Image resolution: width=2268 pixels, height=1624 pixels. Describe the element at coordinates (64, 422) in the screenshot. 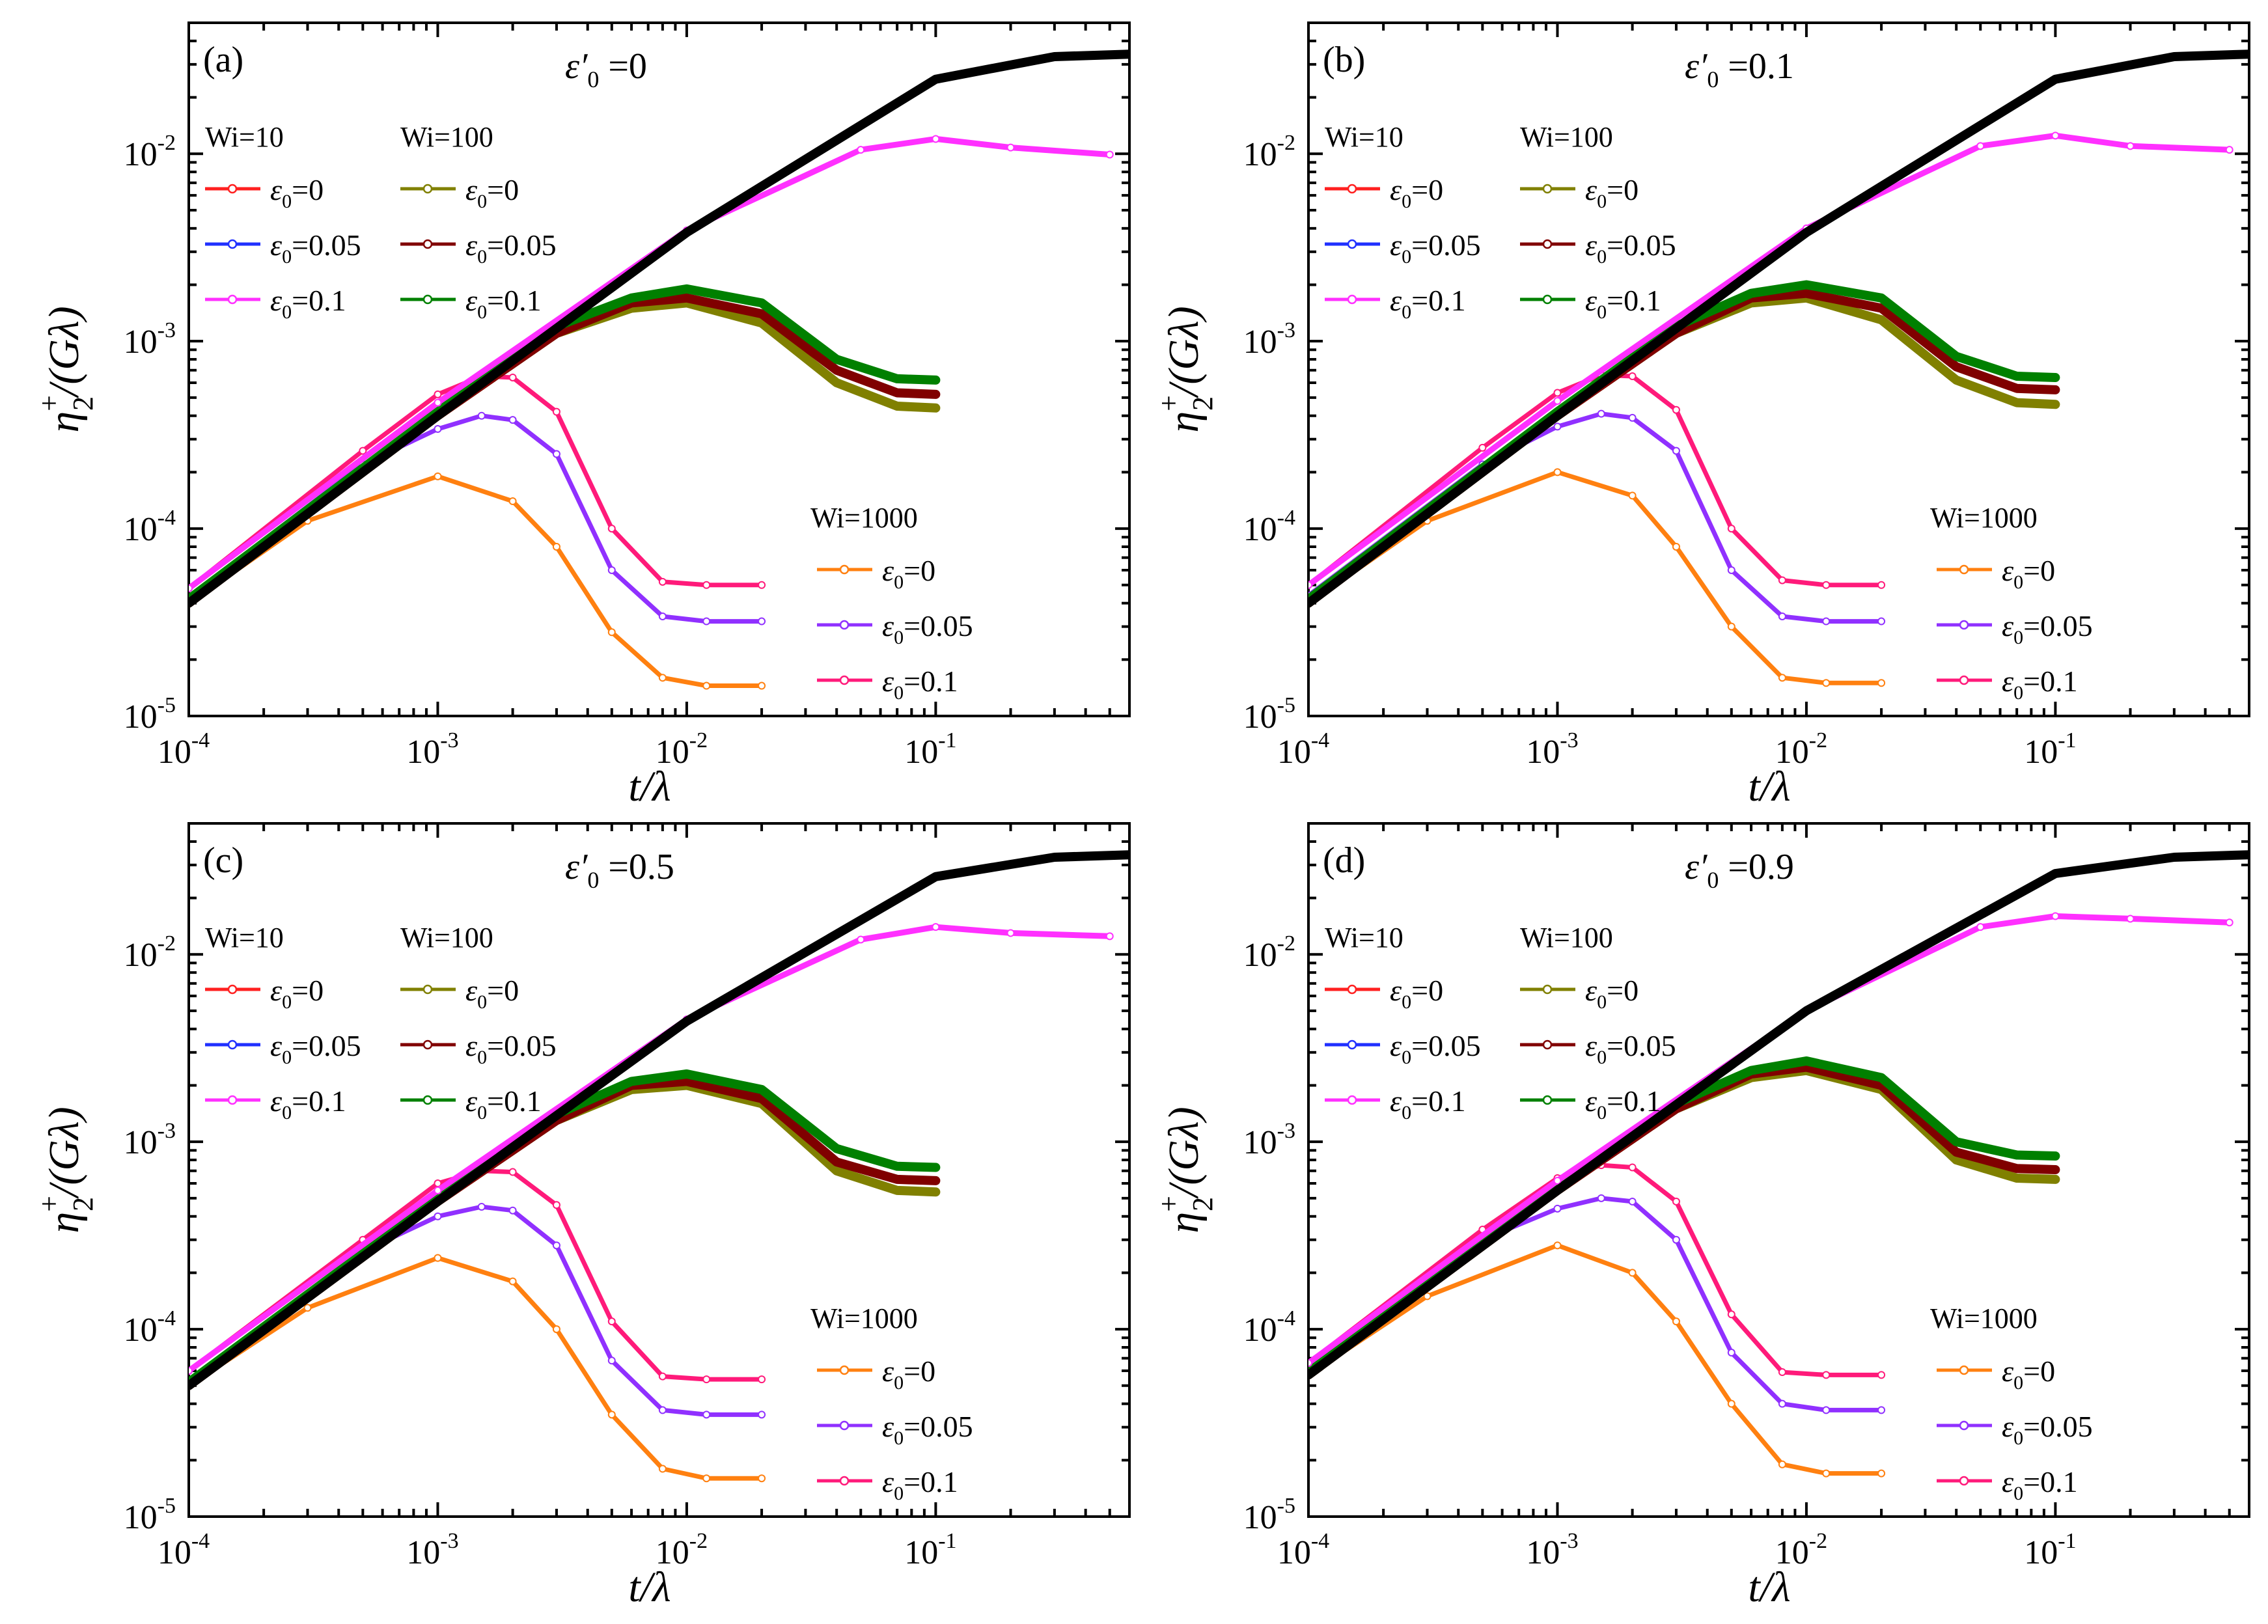

I see `y-label-eta: η` at that location.